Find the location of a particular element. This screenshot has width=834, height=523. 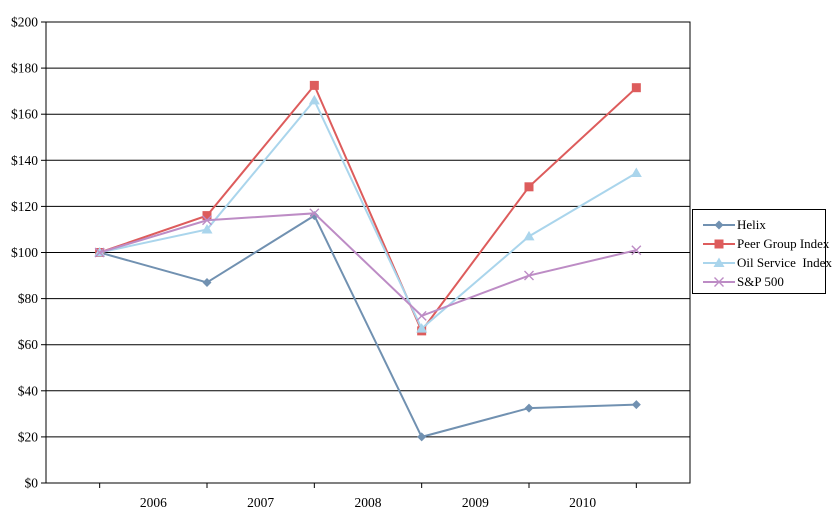

x-axis-label: 2009 is located at coordinates (475, 502).